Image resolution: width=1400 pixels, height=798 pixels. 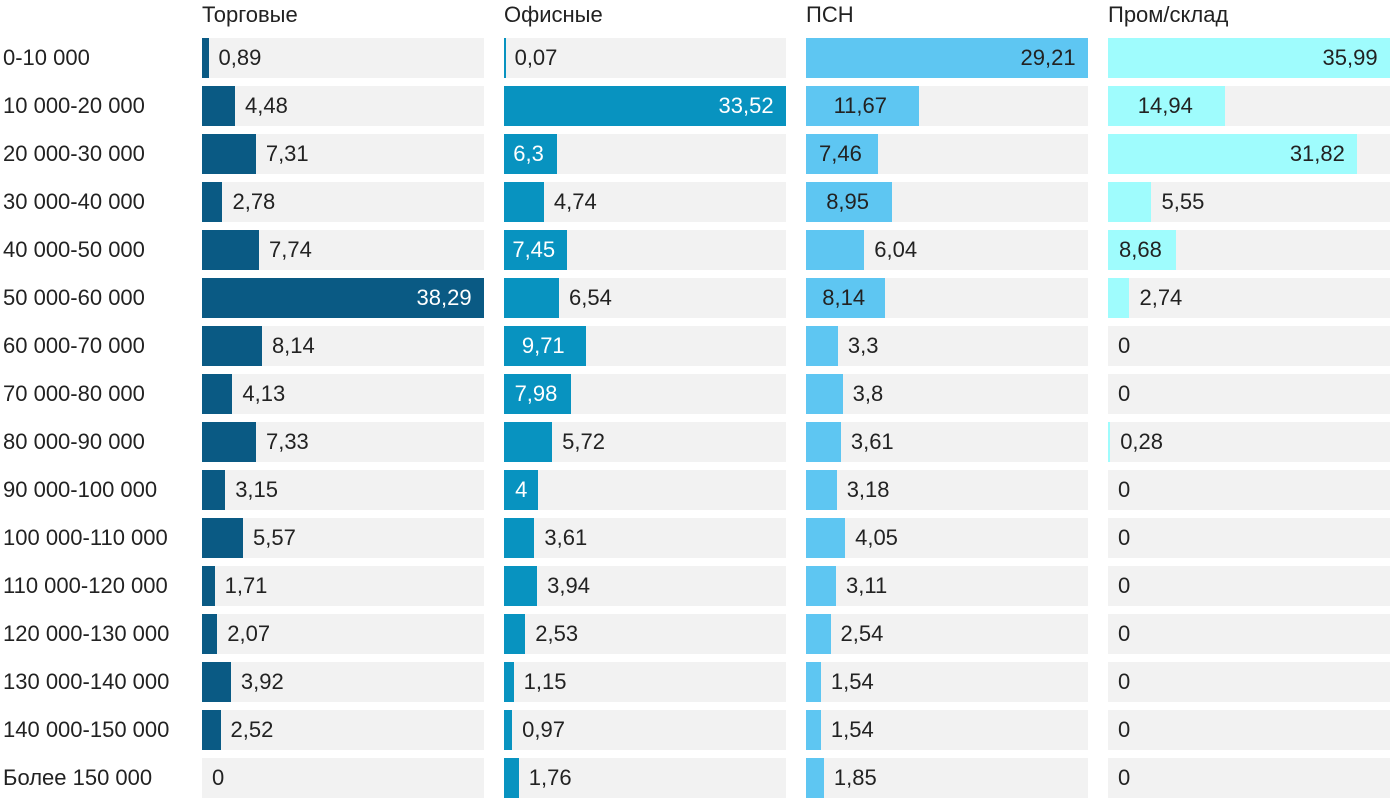 I want to click on data-label-3-8: 0,28, so click(x=1142, y=441).